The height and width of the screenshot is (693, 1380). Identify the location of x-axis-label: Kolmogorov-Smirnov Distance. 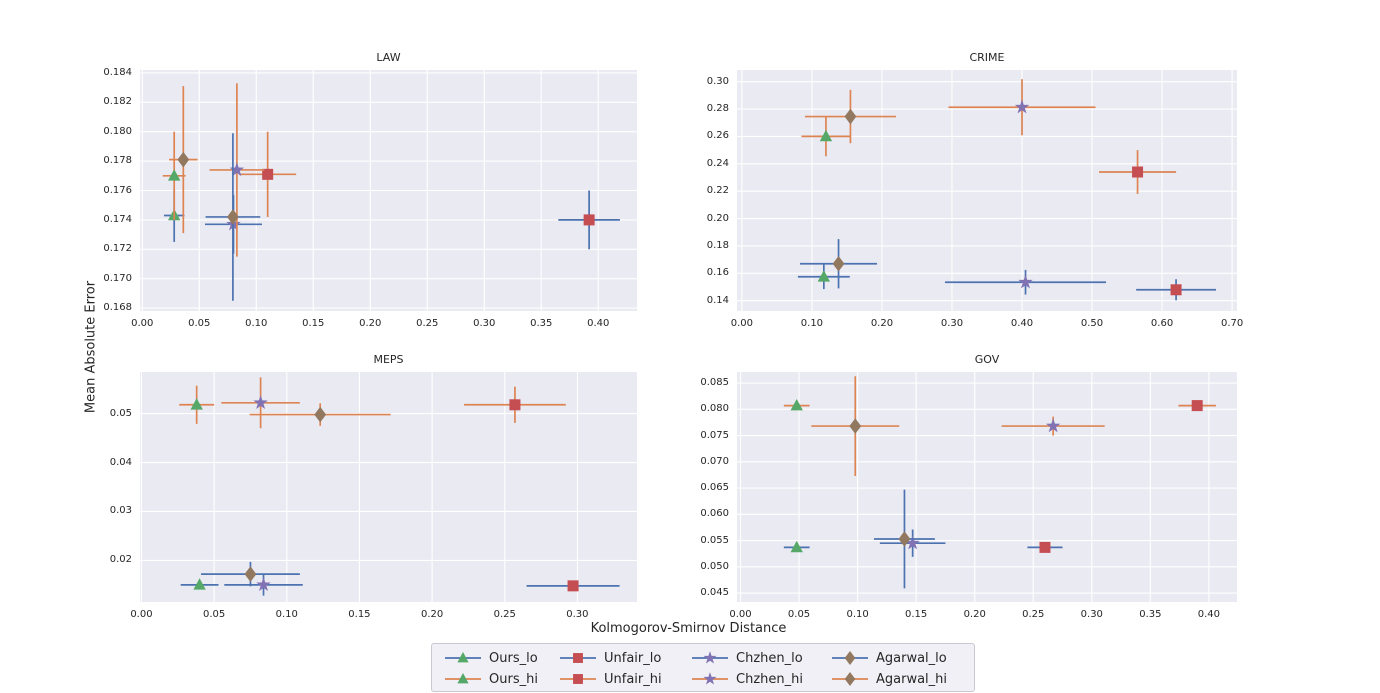
(688, 628).